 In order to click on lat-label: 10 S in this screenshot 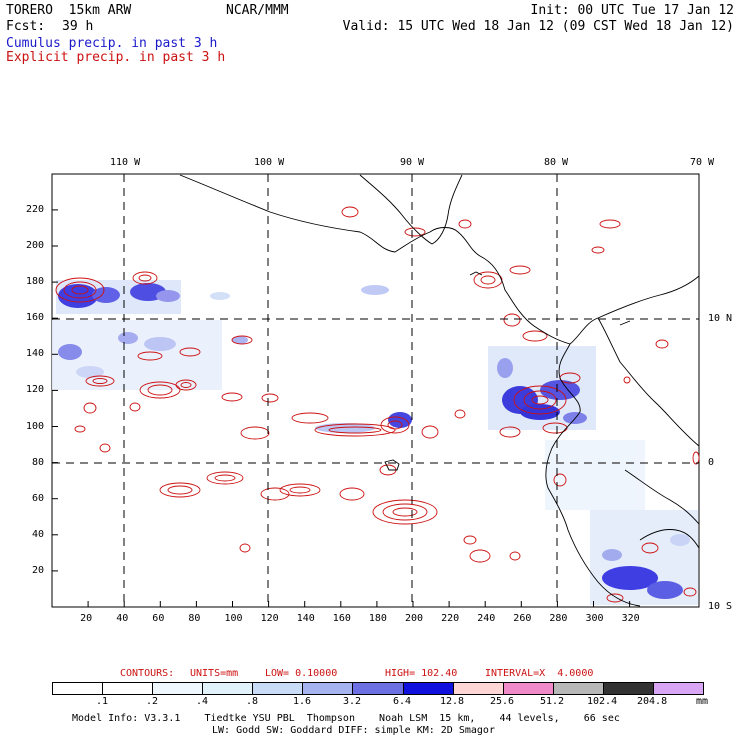, I will do `click(720, 606)`.